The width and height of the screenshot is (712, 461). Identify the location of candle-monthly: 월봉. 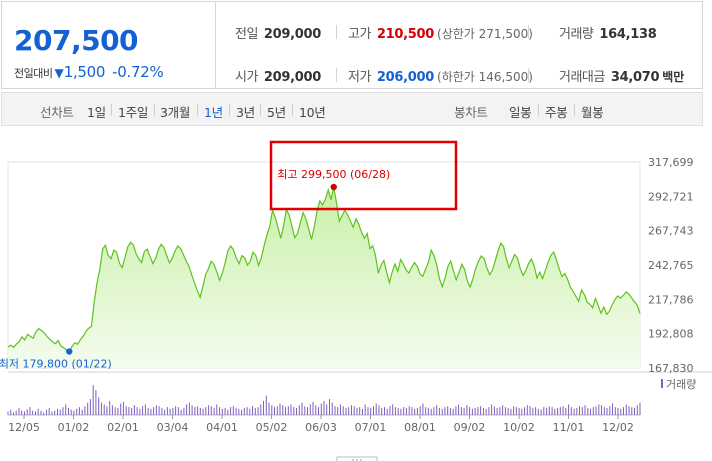
(592, 112).